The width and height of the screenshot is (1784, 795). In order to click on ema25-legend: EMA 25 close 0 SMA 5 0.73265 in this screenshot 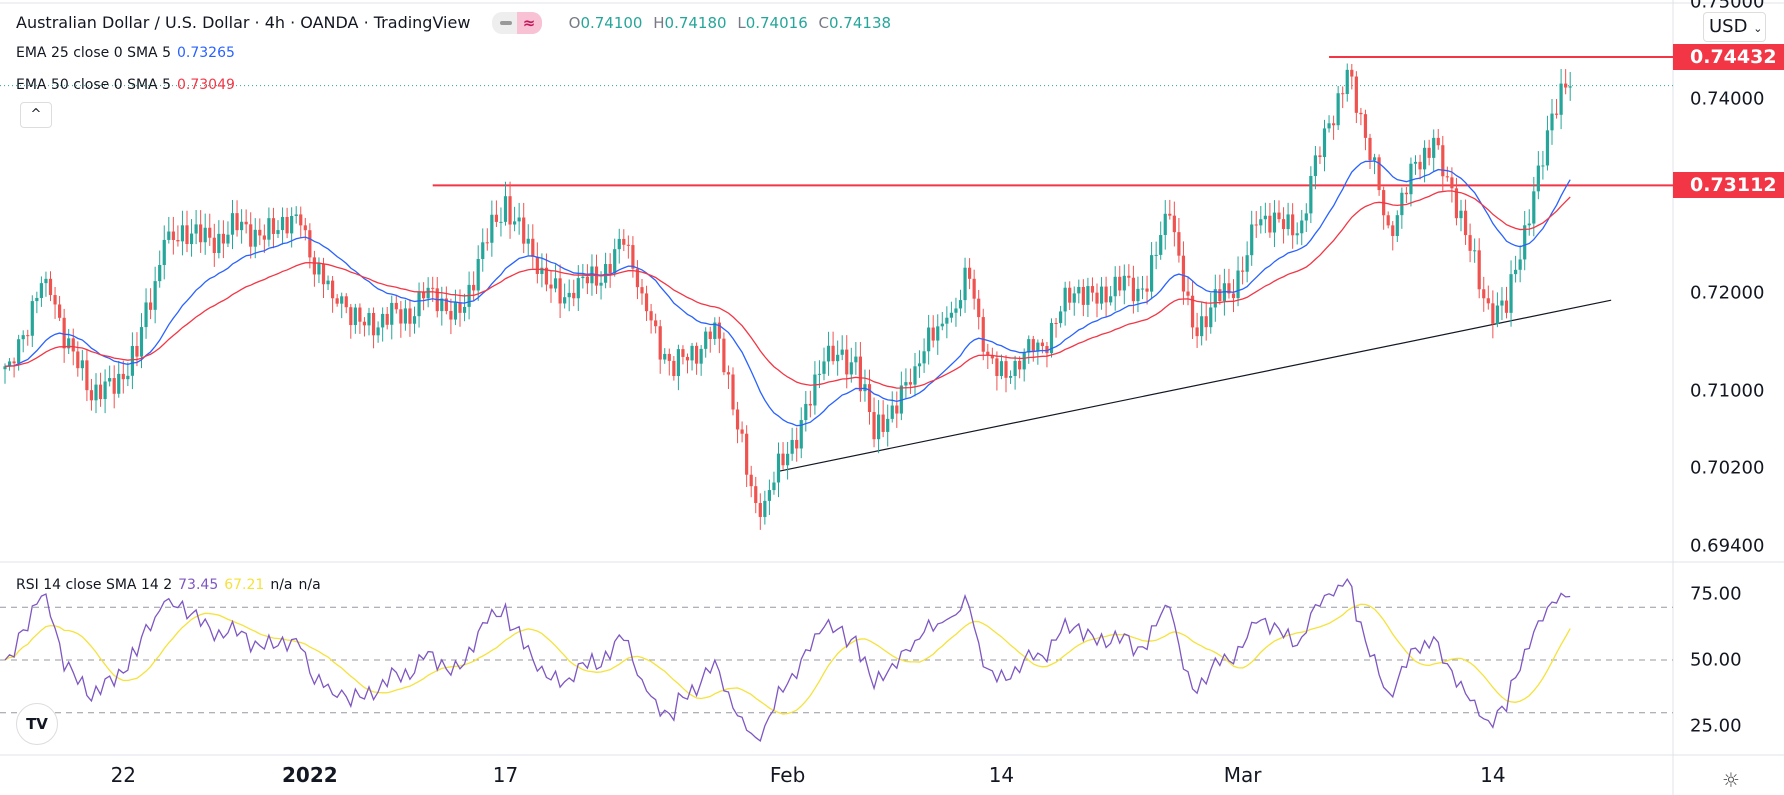, I will do `click(125, 53)`.